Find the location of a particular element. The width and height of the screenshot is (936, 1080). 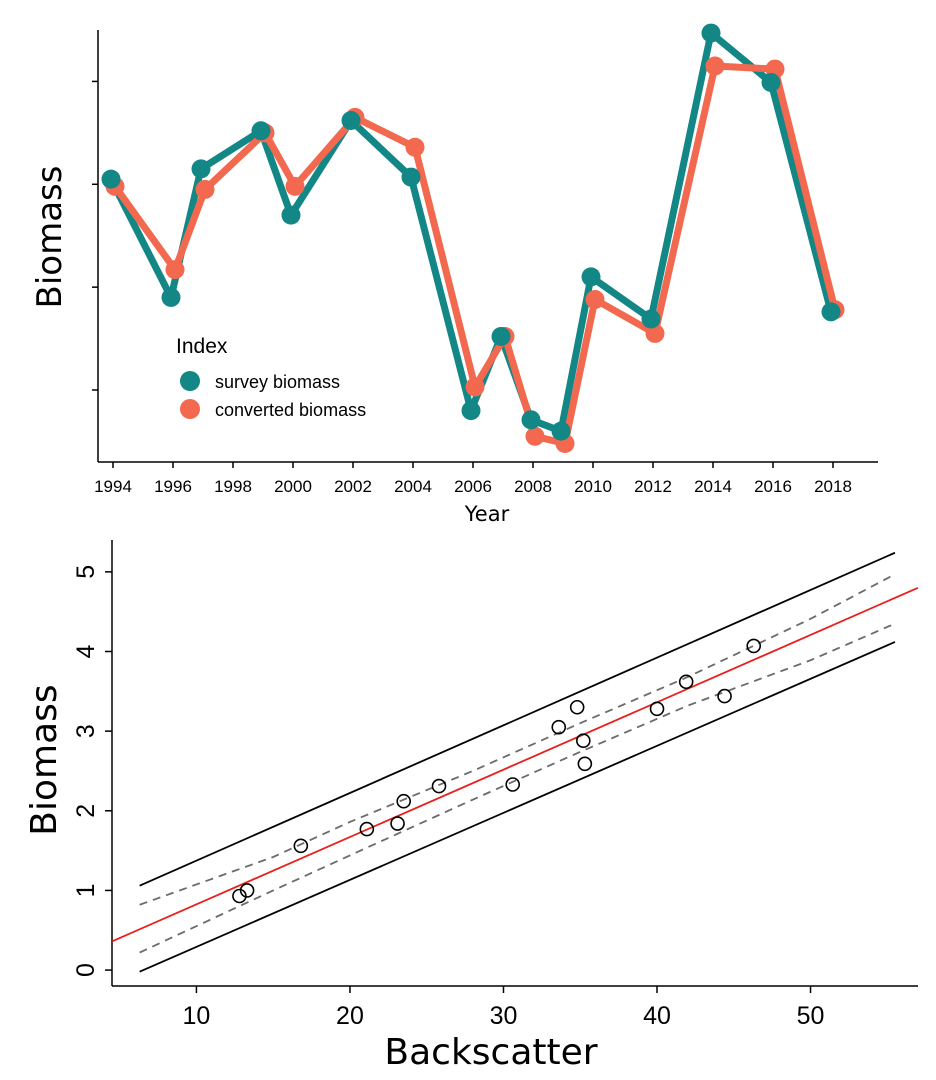

bottom-points is located at coordinates (497, 771).